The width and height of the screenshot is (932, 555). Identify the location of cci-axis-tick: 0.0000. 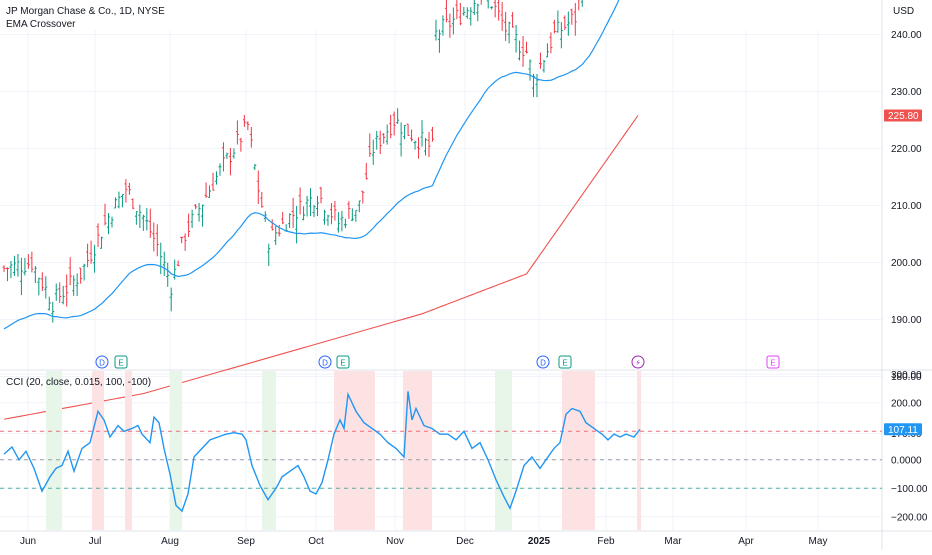
(906, 460).